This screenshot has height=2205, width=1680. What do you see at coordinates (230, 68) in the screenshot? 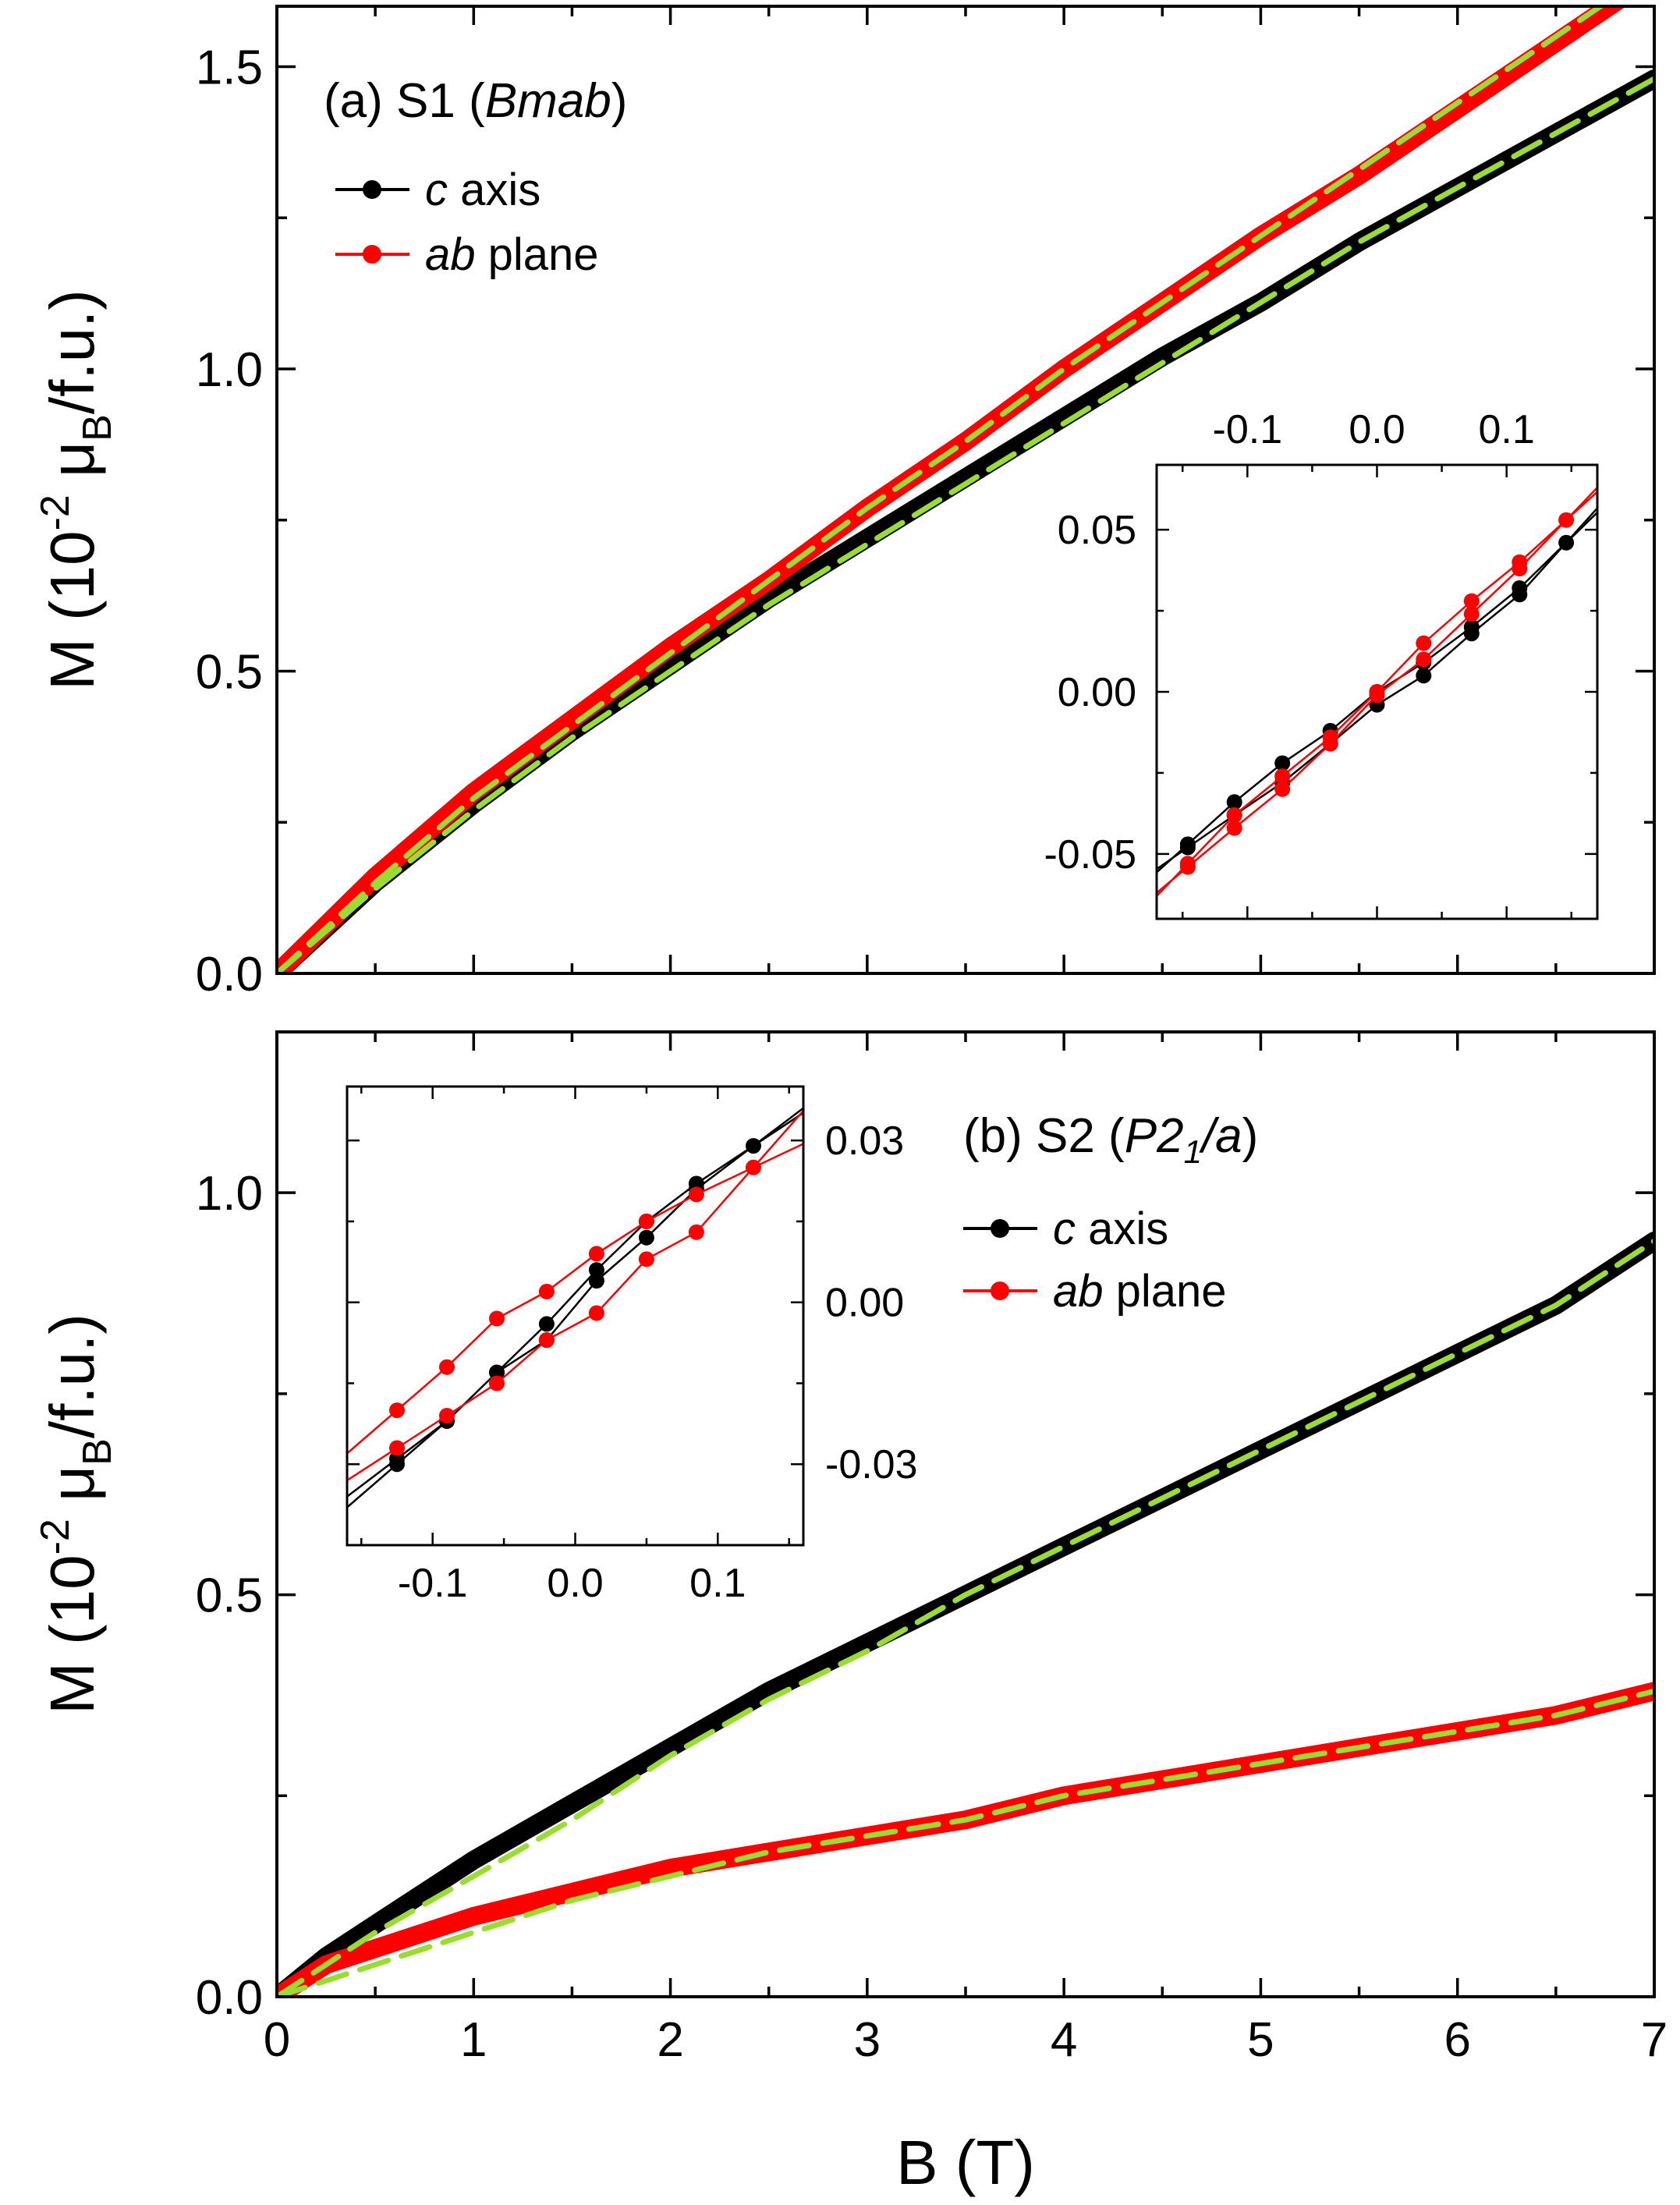
I see `y-tick-label: 1.5` at bounding box center [230, 68].